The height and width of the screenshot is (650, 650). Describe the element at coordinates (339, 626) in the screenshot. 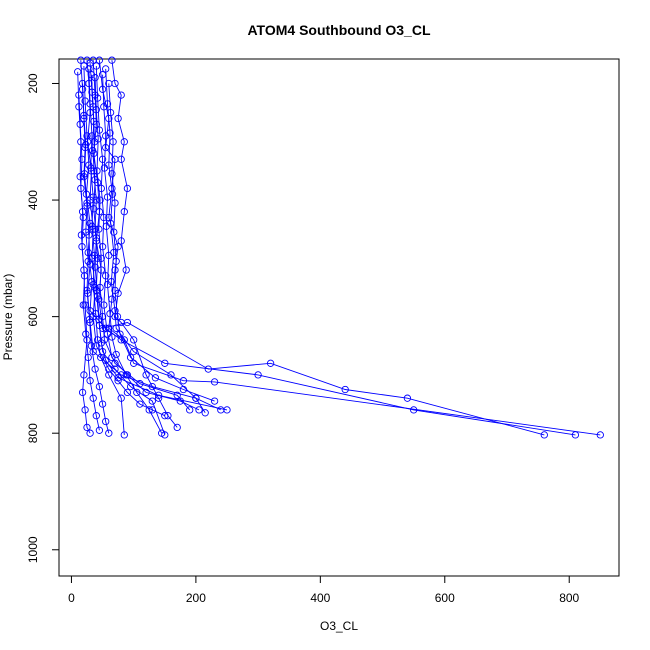

I see `x-axis-label: O3_CL` at that location.